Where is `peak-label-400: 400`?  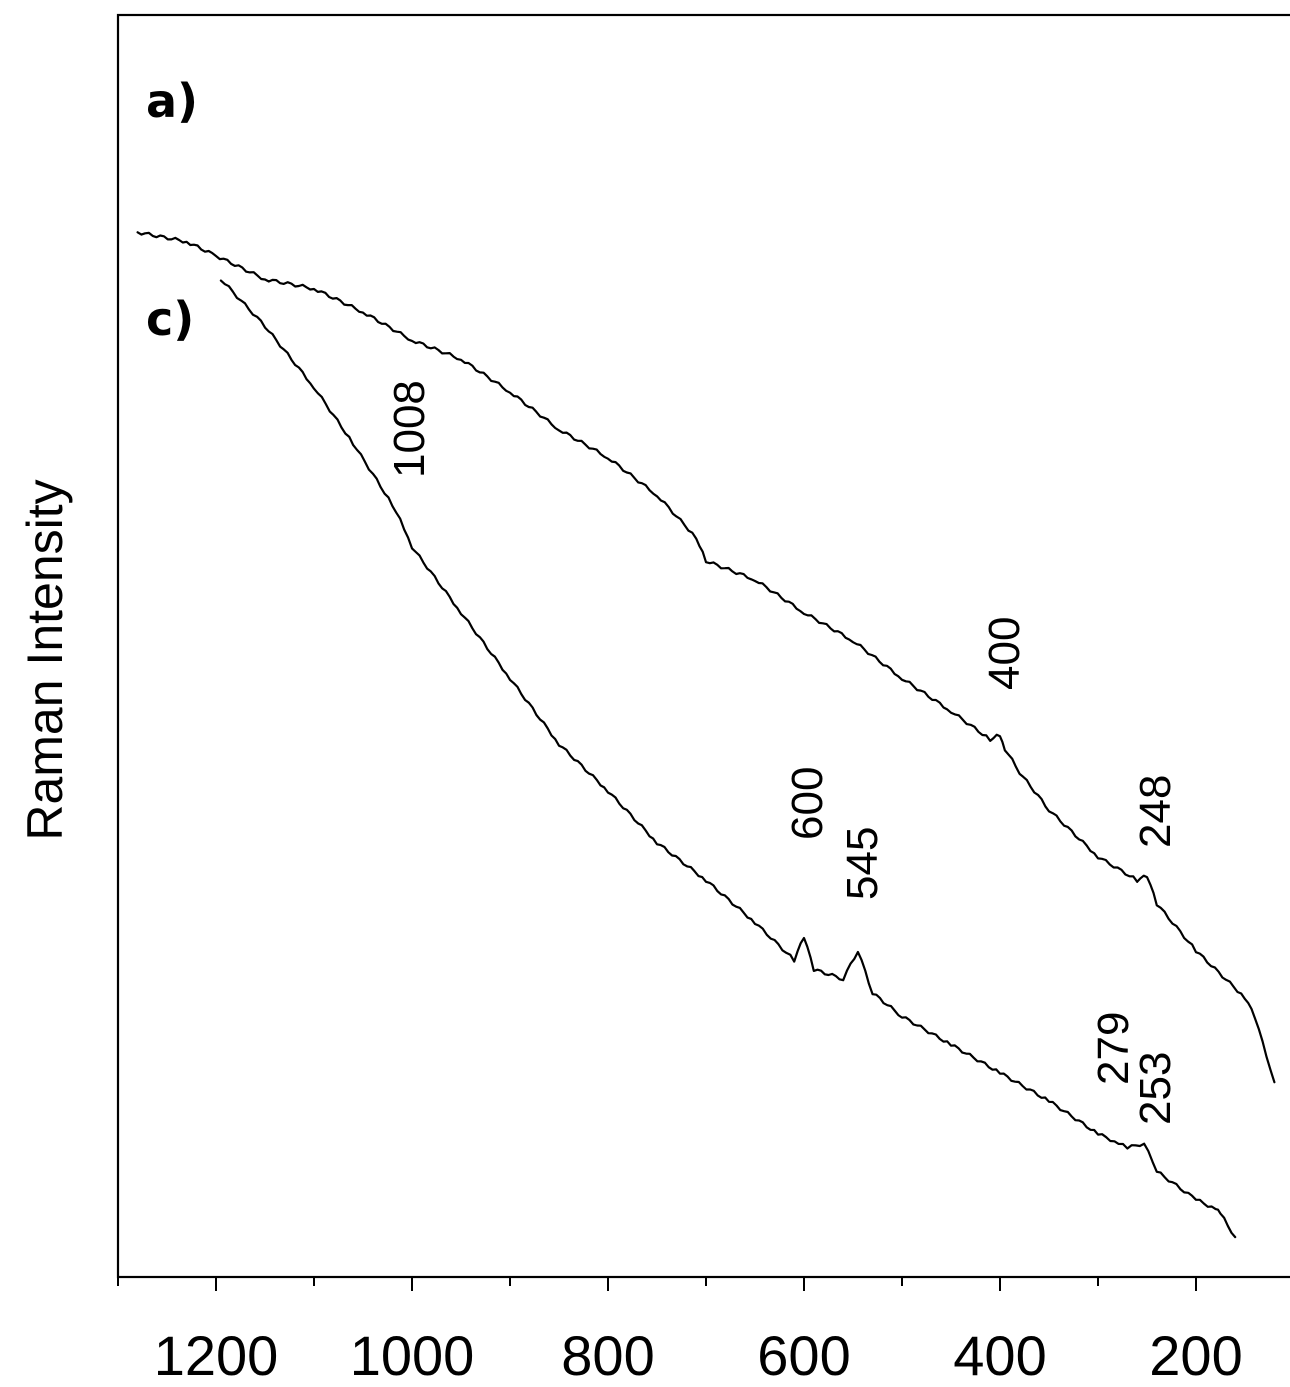
peak-label-400: 400 is located at coordinates (1004, 653).